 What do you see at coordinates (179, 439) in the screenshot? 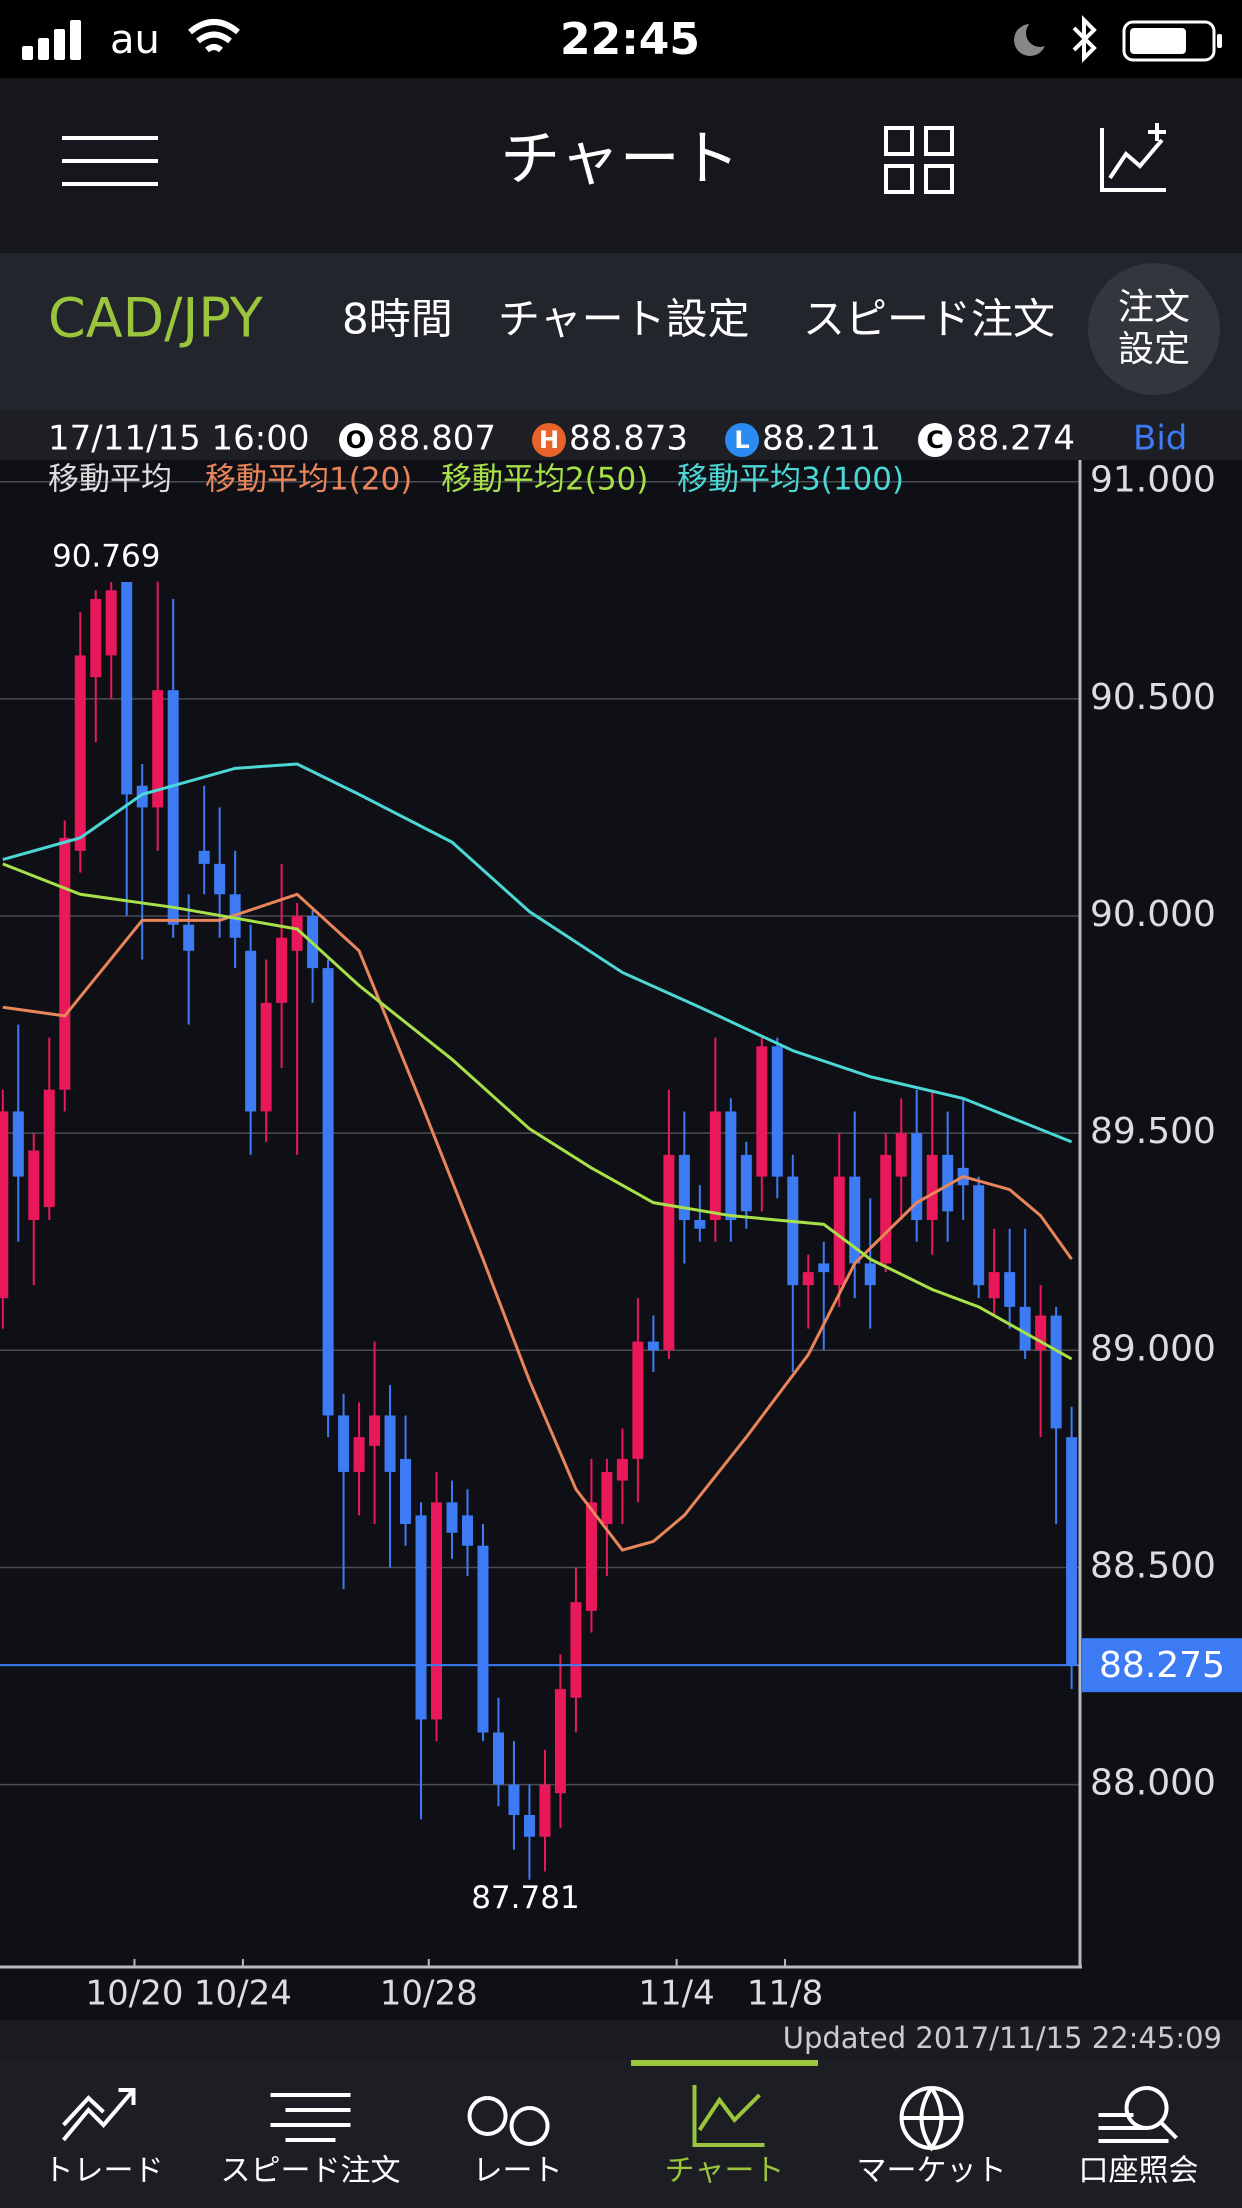
I see `quote-datetime: 17/11/15 16:00` at bounding box center [179, 439].